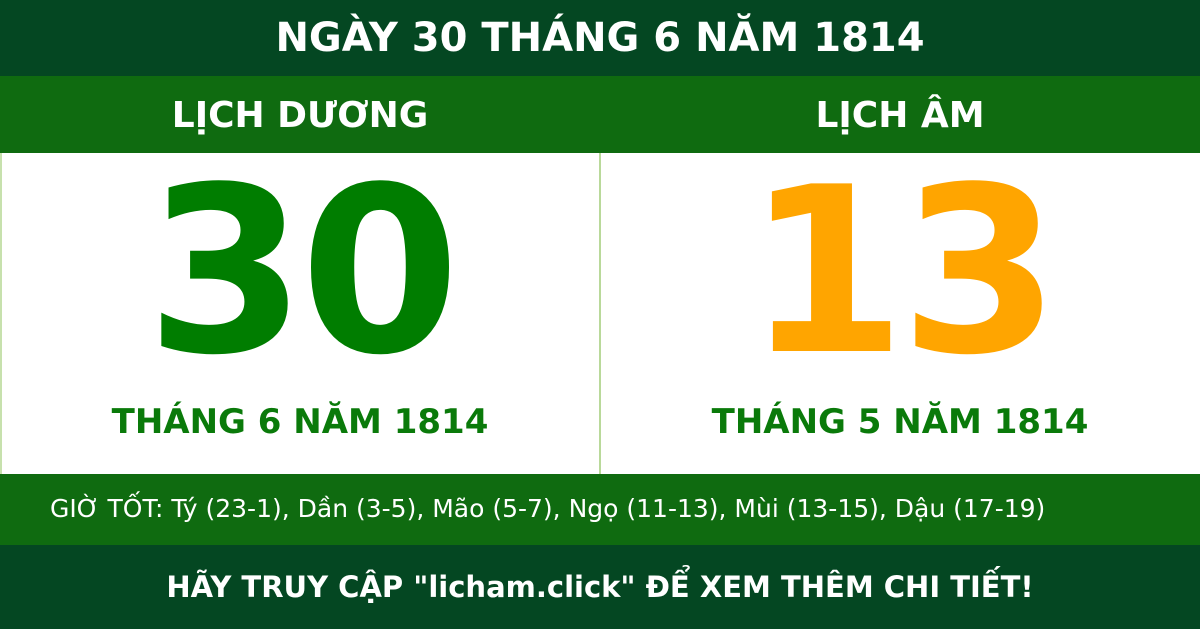  What do you see at coordinates (300, 422) in the screenshot?
I see `solar-month-year: THÁNG 6 NĂM 1814` at bounding box center [300, 422].